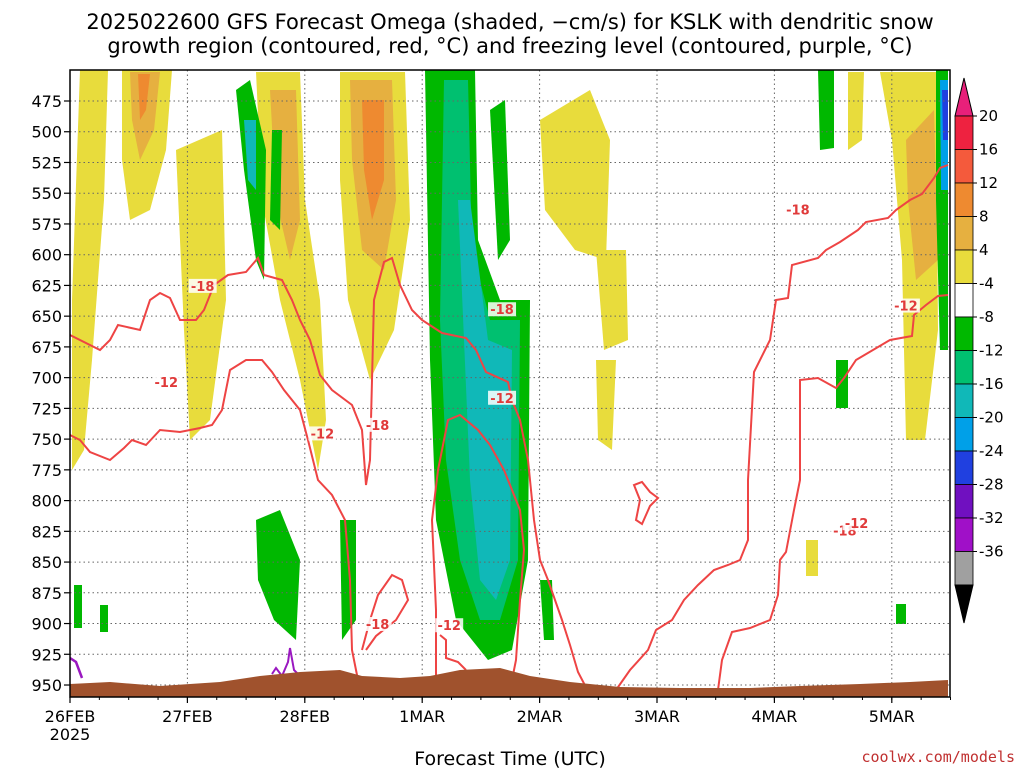 The height and width of the screenshot is (768, 1024). Describe the element at coordinates (46, 654) in the screenshot. I see `y-tick-label: 925` at that location.